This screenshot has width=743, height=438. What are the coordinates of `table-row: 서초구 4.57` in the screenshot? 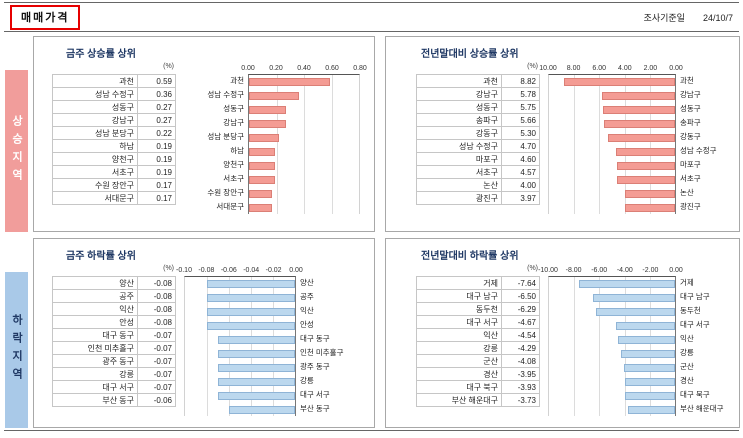 It's located at (478, 172).